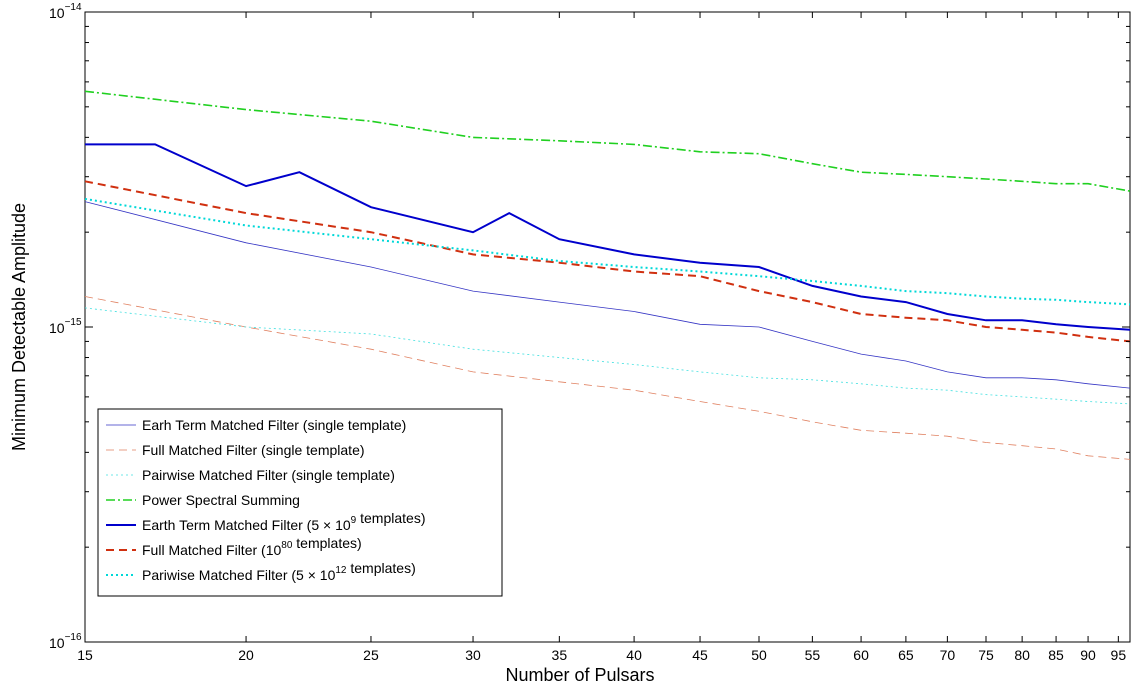  What do you see at coordinates (579, 674) in the screenshot?
I see `x-axis-label: Number of Pulsars` at bounding box center [579, 674].